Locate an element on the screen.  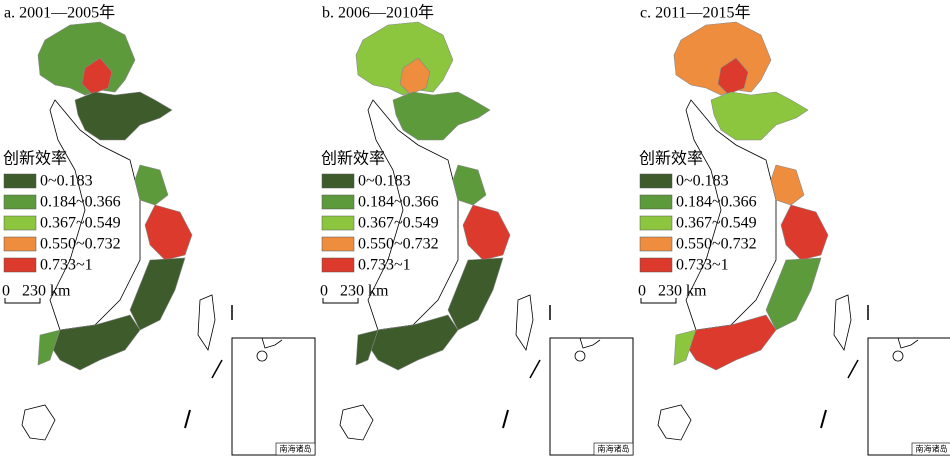
panel-title: b. 2006—2010年 is located at coordinates (378, 13).